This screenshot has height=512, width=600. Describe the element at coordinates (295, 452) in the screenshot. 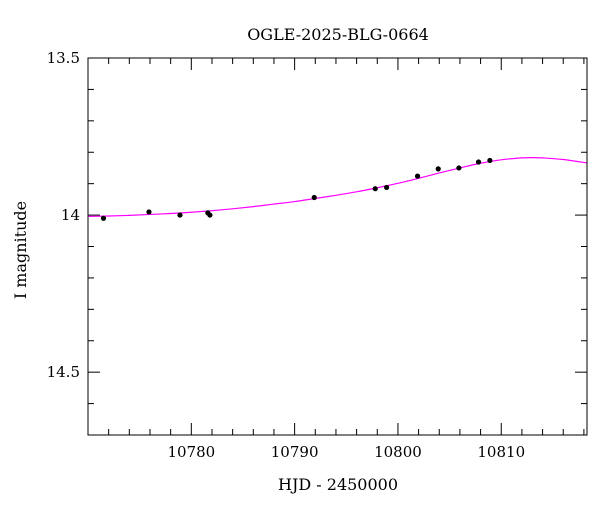

I see `x-tick-label: 10790` at that location.